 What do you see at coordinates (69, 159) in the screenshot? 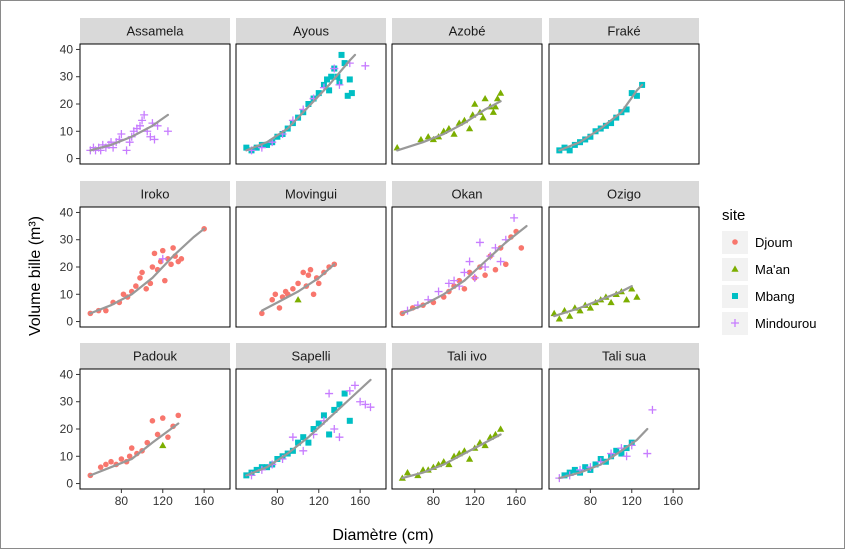
I see `y-tick-label: 0` at bounding box center [69, 159].